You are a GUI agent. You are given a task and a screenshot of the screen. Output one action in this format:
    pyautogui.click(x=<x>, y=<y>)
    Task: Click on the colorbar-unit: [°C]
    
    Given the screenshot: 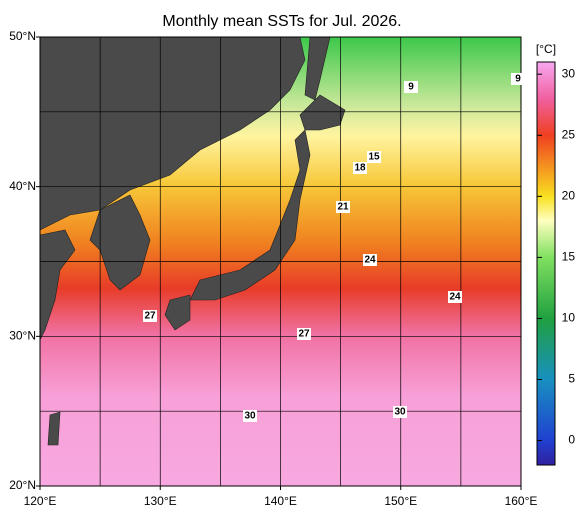 What is the action you would take?
    pyautogui.click(x=546, y=49)
    